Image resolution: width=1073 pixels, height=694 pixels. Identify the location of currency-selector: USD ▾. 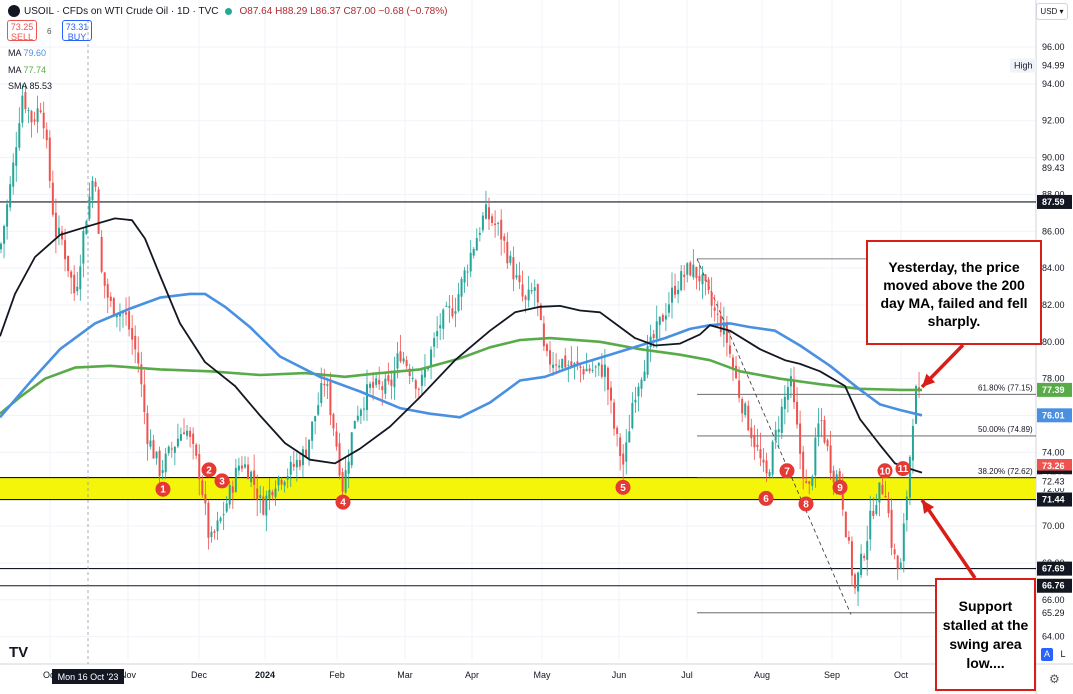
(1052, 11).